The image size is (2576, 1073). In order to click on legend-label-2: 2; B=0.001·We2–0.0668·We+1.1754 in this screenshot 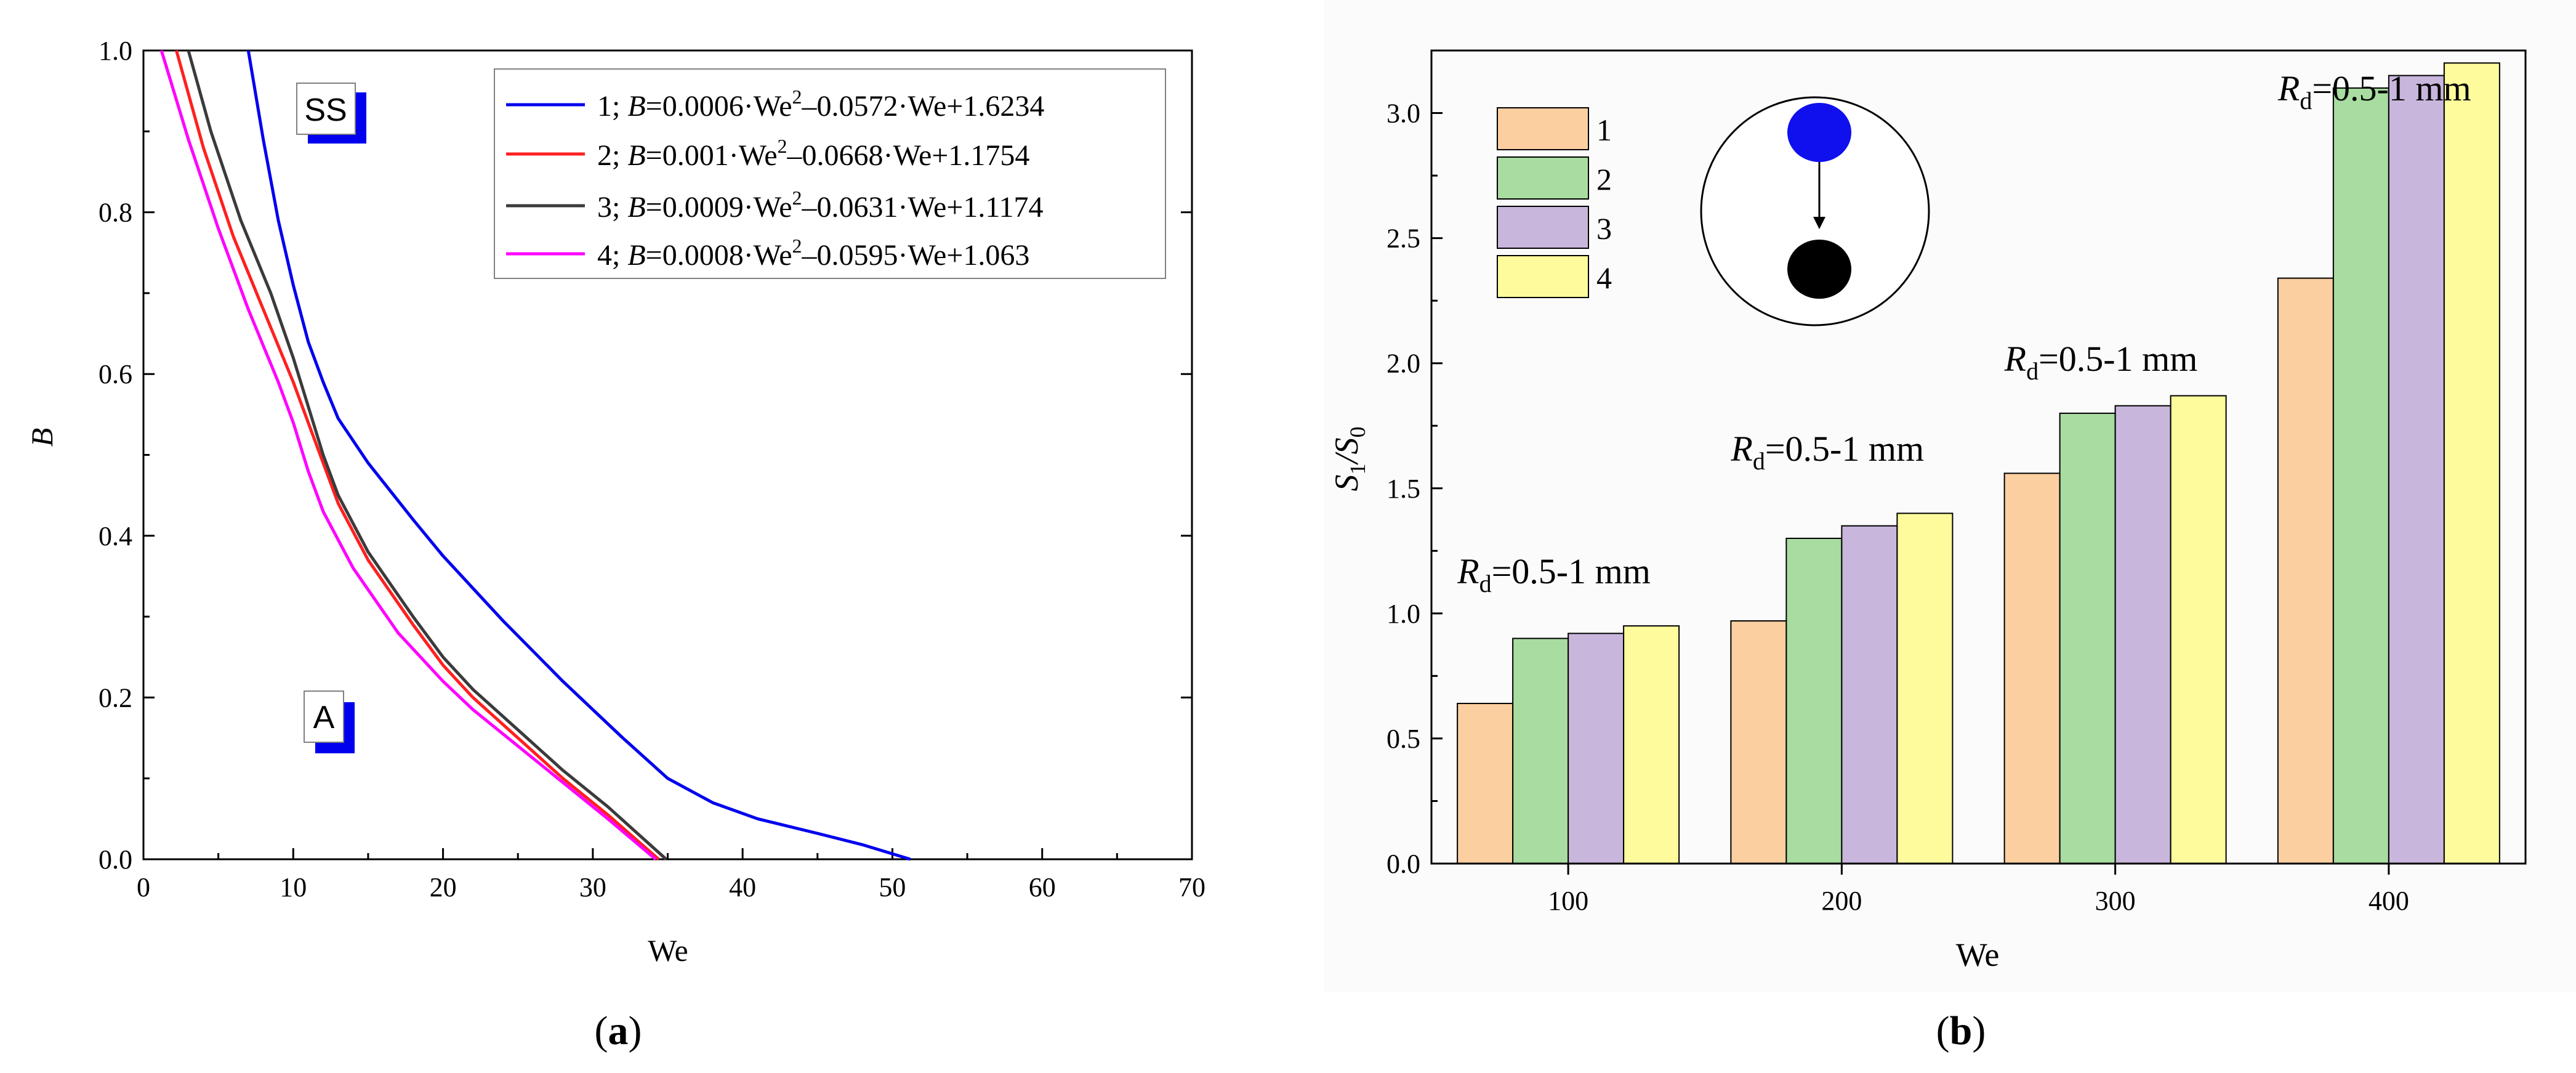, I will do `click(813, 153)`.